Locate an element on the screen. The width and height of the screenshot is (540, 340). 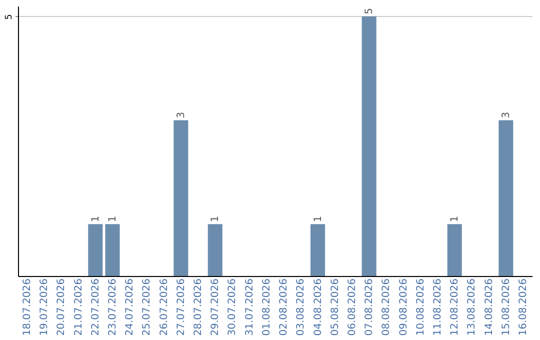
x-tick-label: 19.07.2026 is located at coordinates (44, 307).